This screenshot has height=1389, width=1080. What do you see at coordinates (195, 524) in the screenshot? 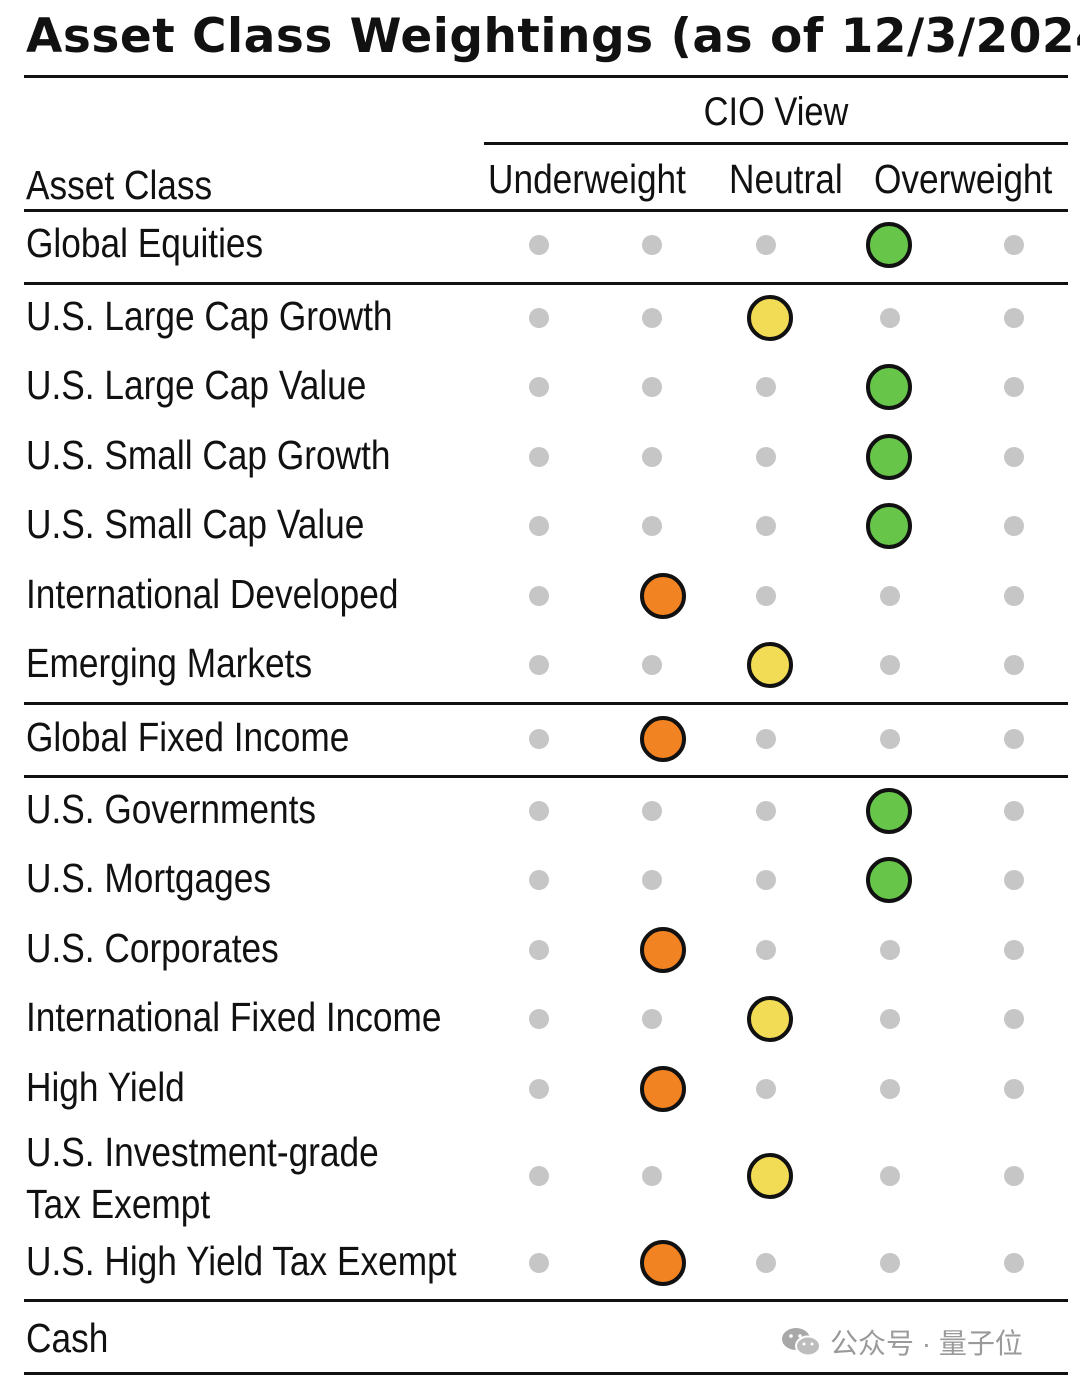
I see `row-label-u-s-small-cap-value: U.S. Small Cap Value` at bounding box center [195, 524].